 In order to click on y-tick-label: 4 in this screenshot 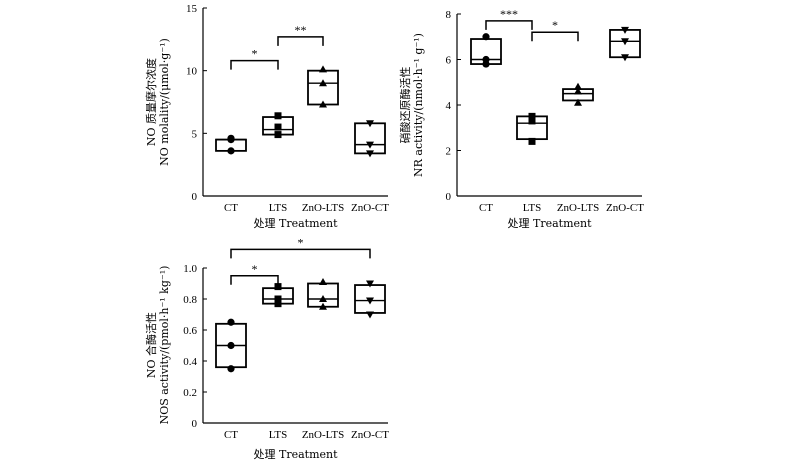, I will do `click(449, 106)`.